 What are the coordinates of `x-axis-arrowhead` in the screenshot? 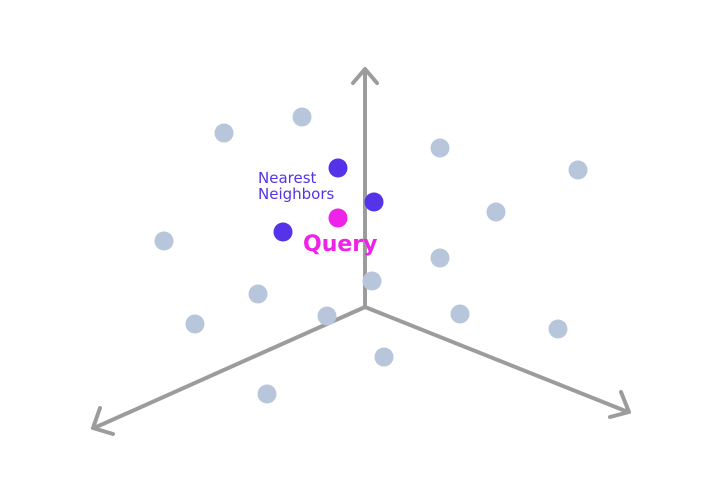 It's located at (619, 404).